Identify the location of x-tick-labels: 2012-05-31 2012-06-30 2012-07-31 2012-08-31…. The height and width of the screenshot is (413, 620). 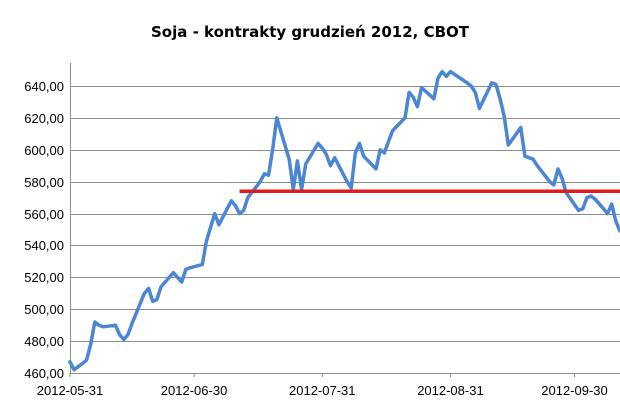
(322, 390).